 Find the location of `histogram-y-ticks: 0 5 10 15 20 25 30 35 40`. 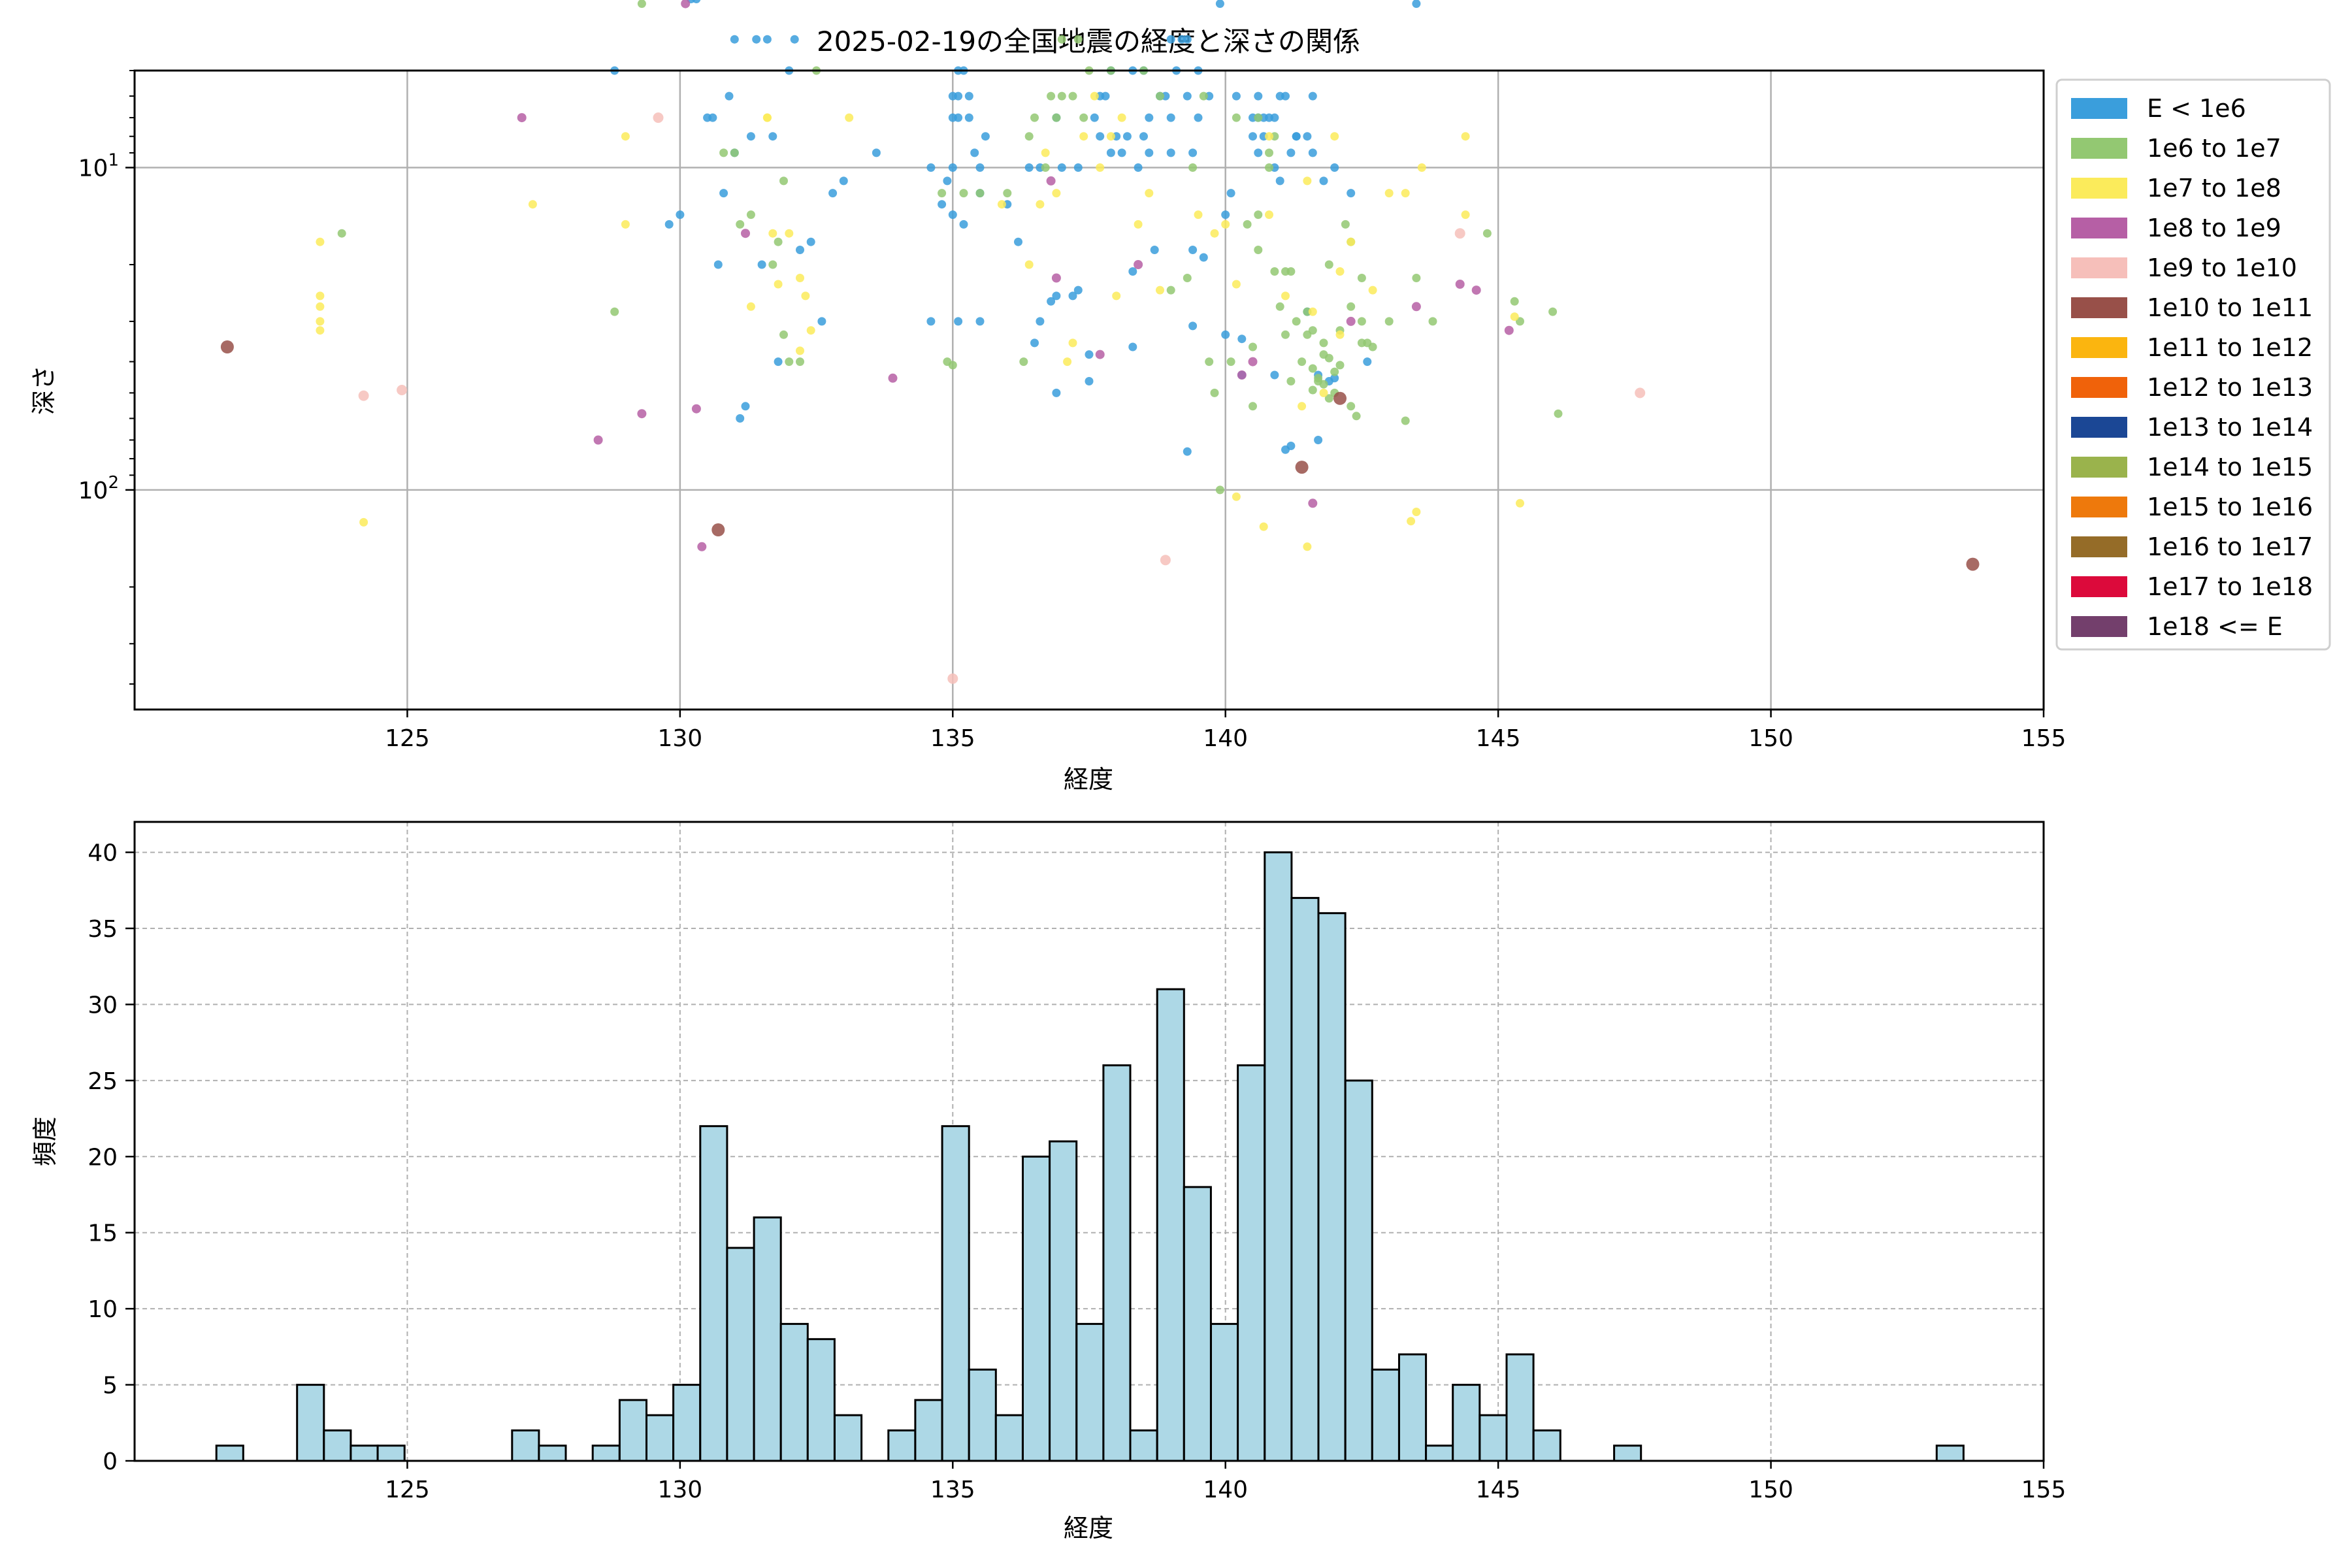

histogram-y-ticks: 0 5 10 15 20 25 30 35 40 is located at coordinates (111, 1157).